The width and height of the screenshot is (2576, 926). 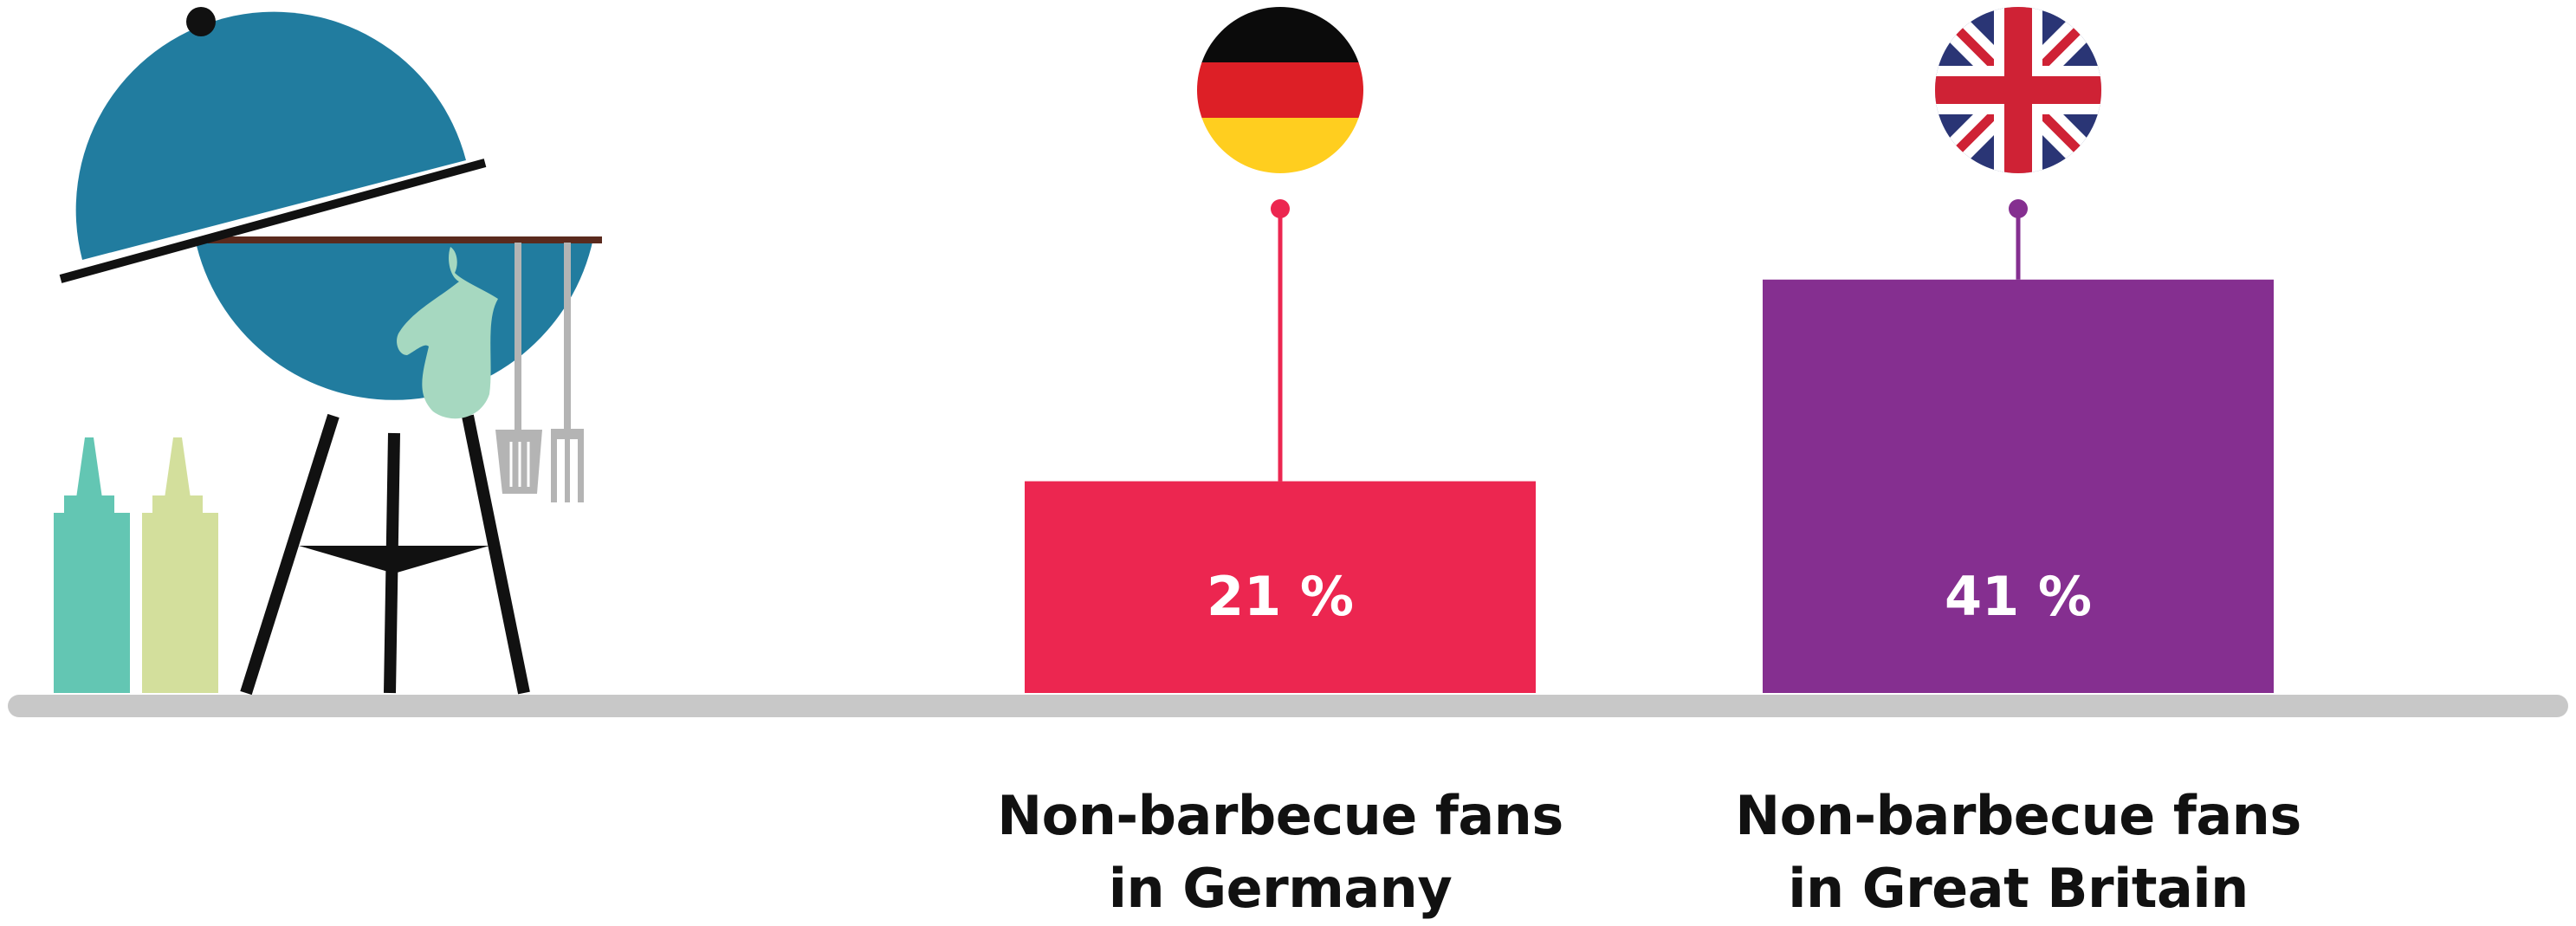 What do you see at coordinates (567, 372) in the screenshot?
I see `grill-fork-icon` at bounding box center [567, 372].